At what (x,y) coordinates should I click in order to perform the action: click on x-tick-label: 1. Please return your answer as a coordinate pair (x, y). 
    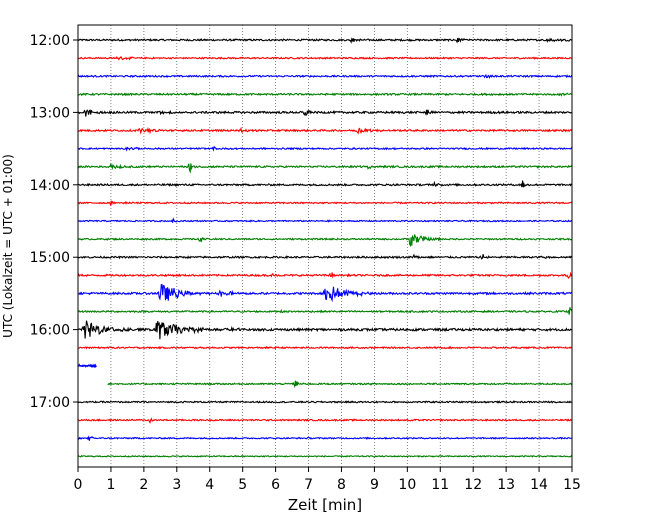
    Looking at the image, I should click on (110, 485).